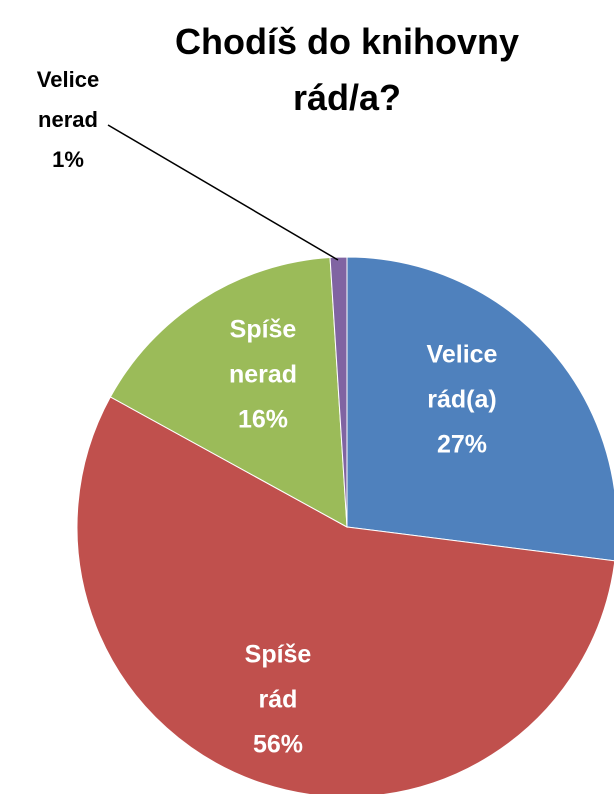  I want to click on value-label: 1%, so click(68, 159).